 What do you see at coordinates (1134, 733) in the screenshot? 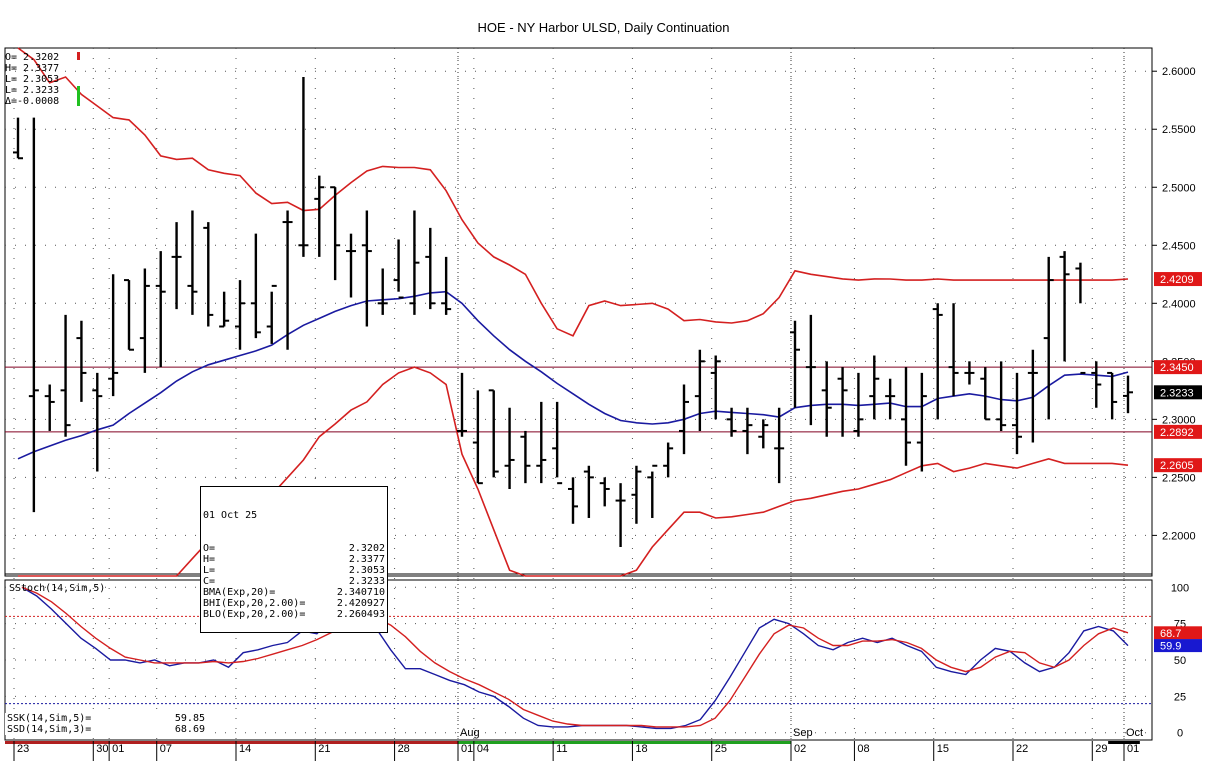
I see `month-label: Oct` at bounding box center [1134, 733].